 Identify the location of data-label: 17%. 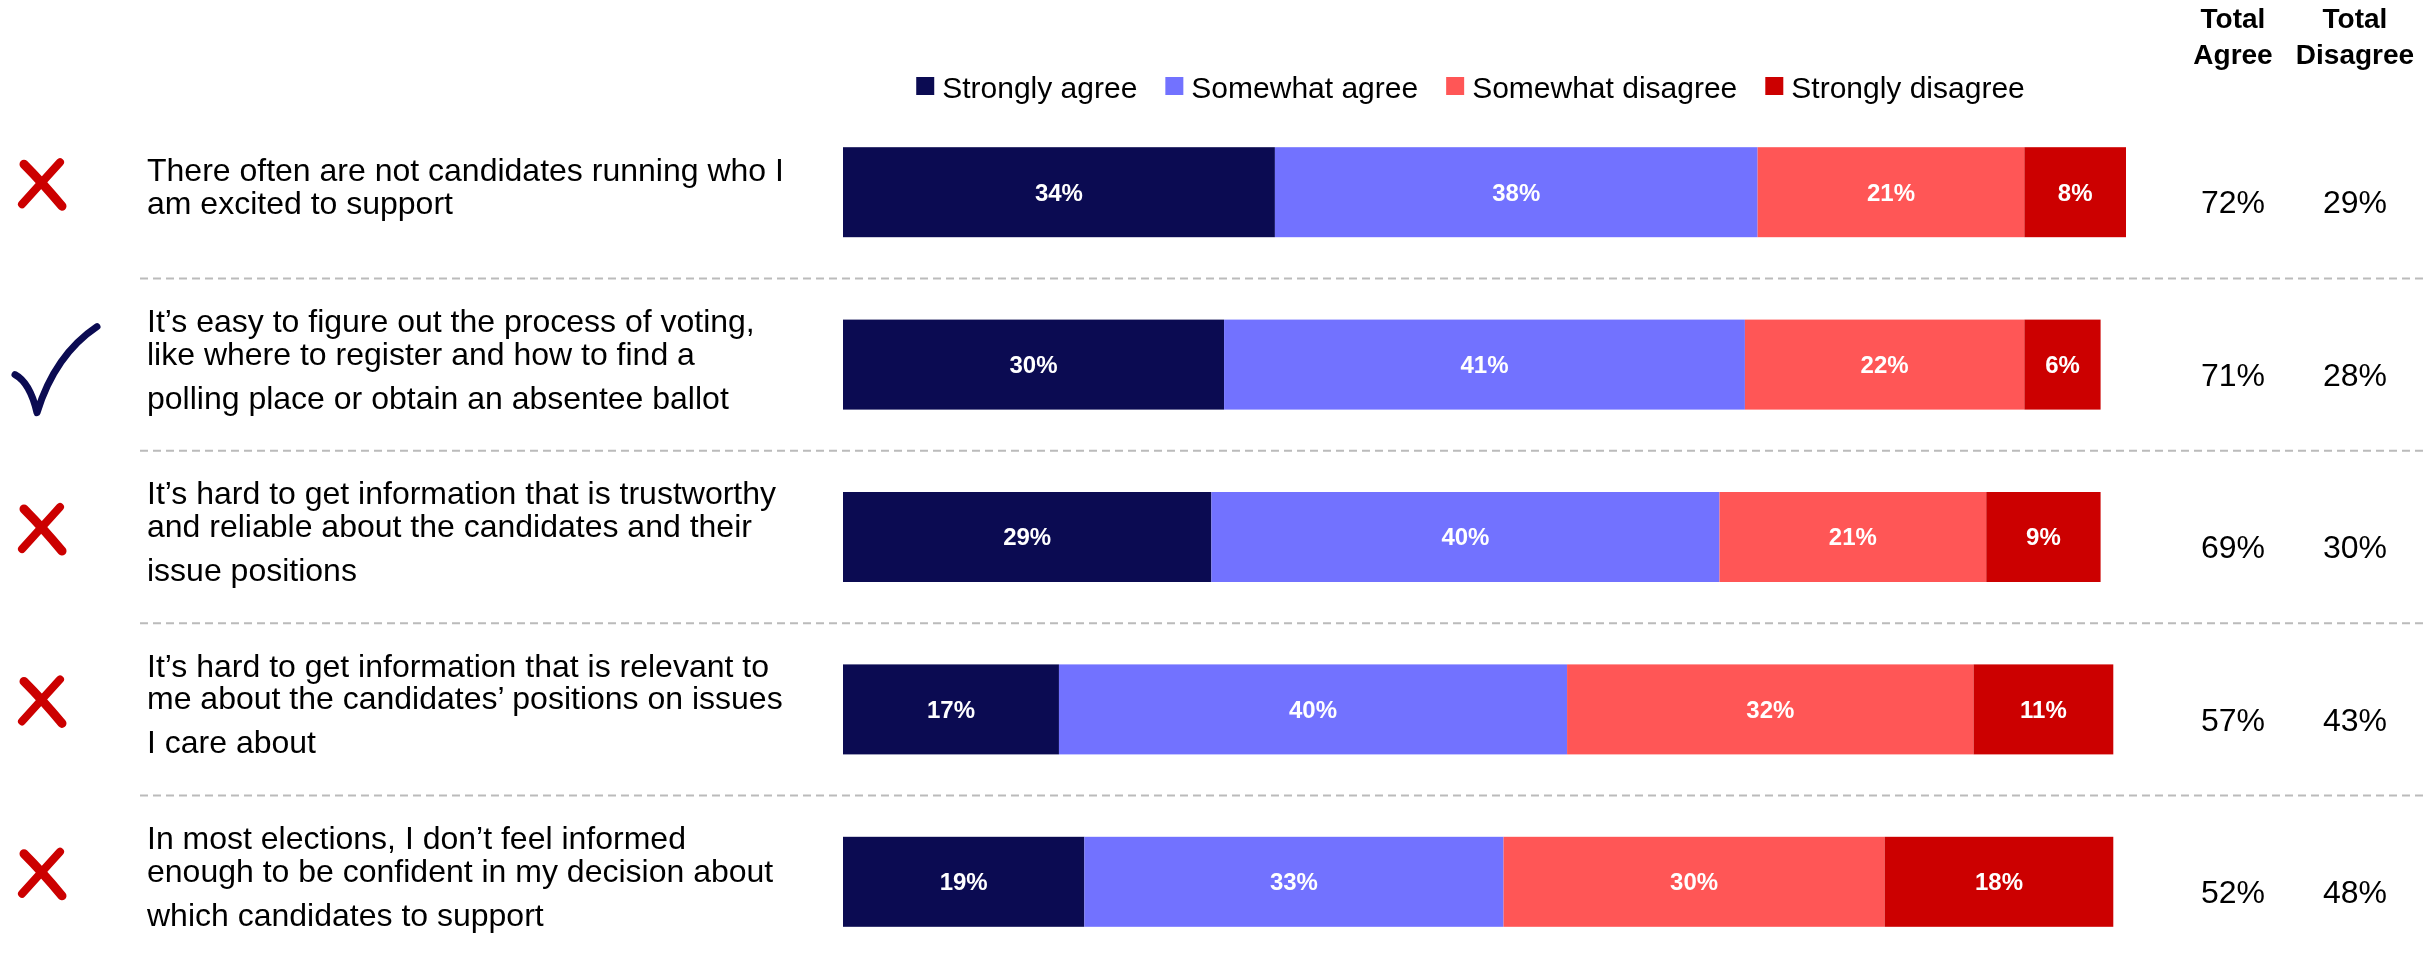
(950, 709).